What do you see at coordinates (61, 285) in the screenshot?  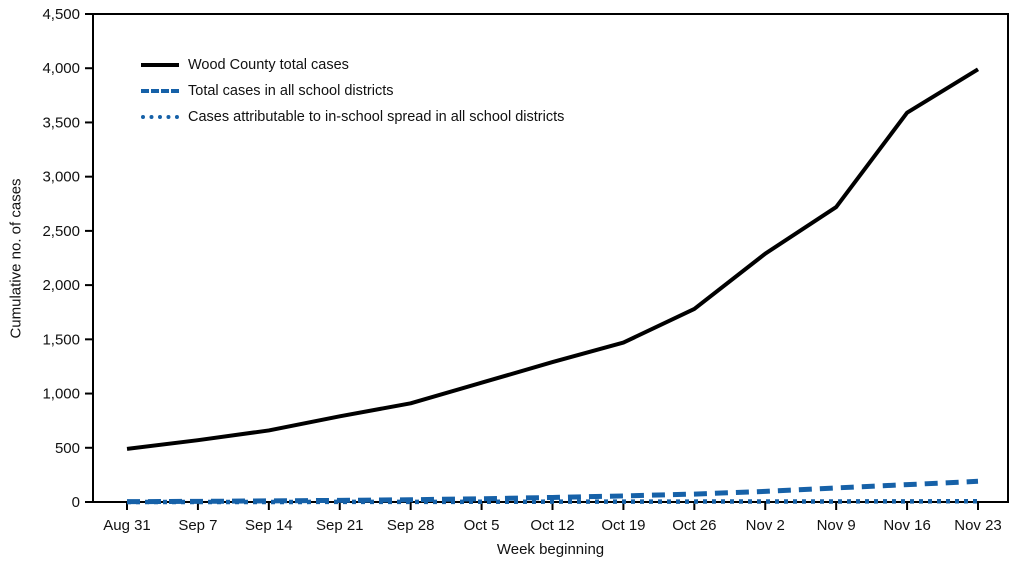 I see `y-tick-label: 2,000` at bounding box center [61, 285].